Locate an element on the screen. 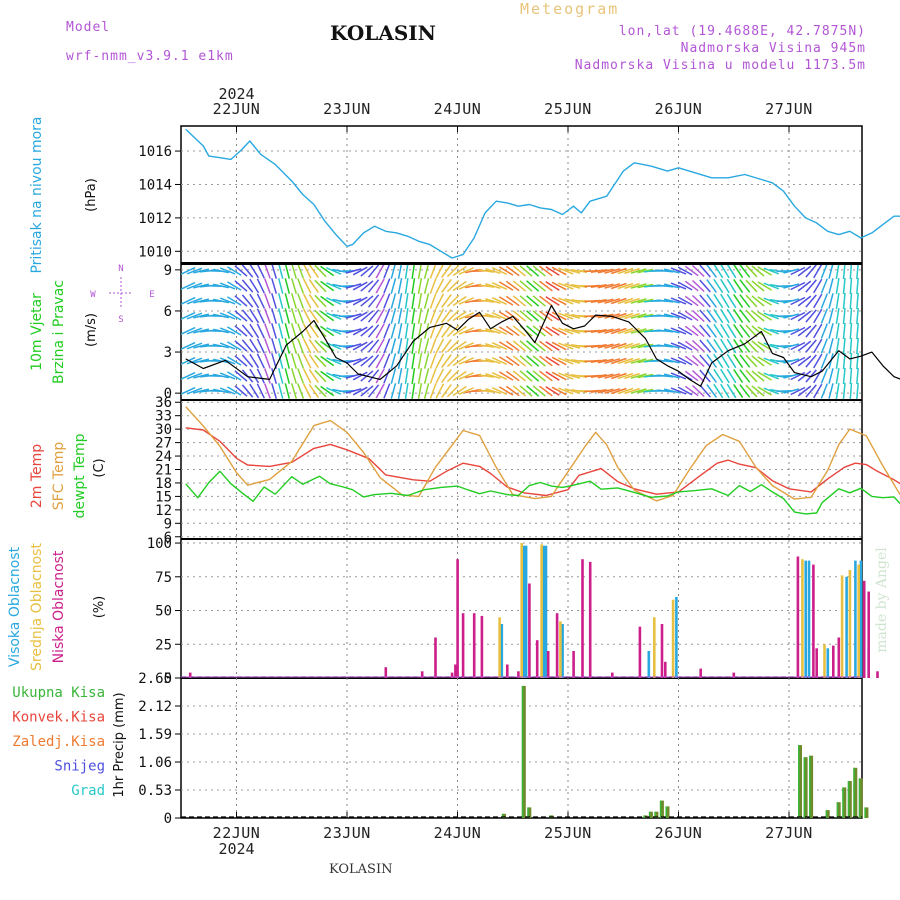  precipitation-ytick-label: 1.06 is located at coordinates (155, 763).